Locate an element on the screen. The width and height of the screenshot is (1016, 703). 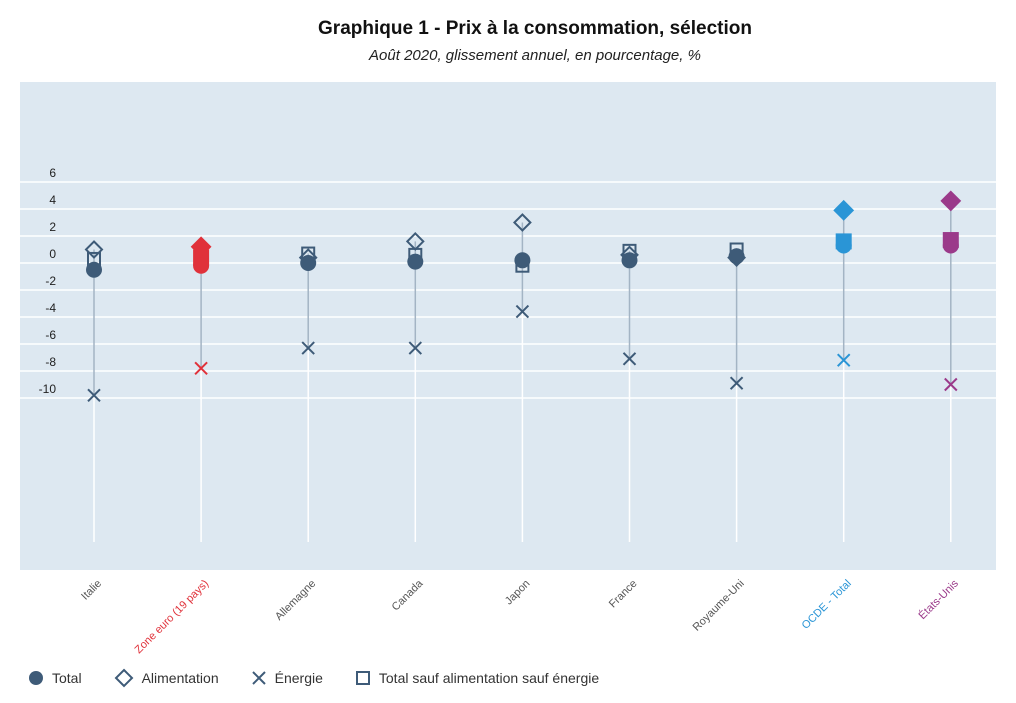
legend-item-alimentation: Alimentation is located at coordinates (166, 678).